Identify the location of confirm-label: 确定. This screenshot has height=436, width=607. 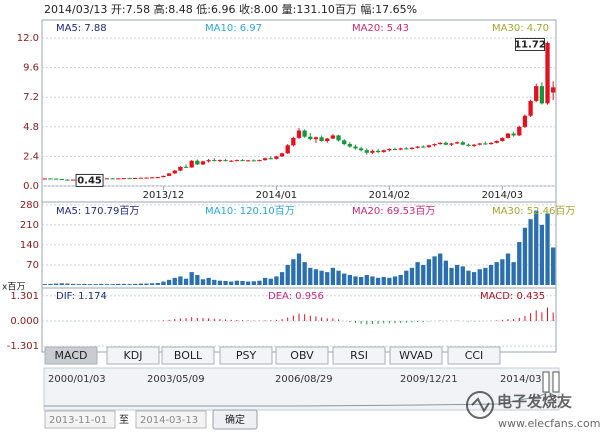
(235, 419).